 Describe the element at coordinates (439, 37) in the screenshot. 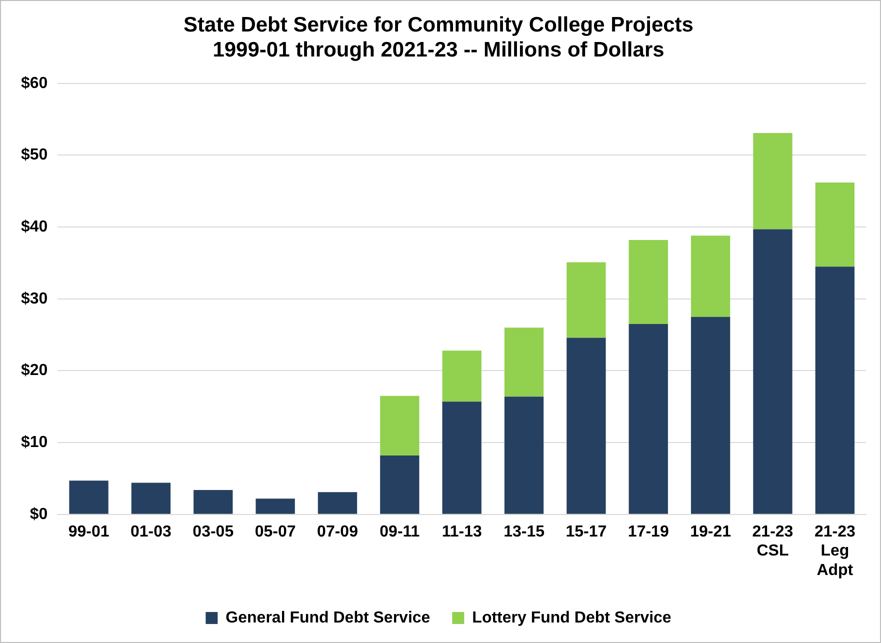

I see `chart-title: State Debt Service for Community College Projects 1999-01 through 2021-23 -- Millions of Dollars` at that location.